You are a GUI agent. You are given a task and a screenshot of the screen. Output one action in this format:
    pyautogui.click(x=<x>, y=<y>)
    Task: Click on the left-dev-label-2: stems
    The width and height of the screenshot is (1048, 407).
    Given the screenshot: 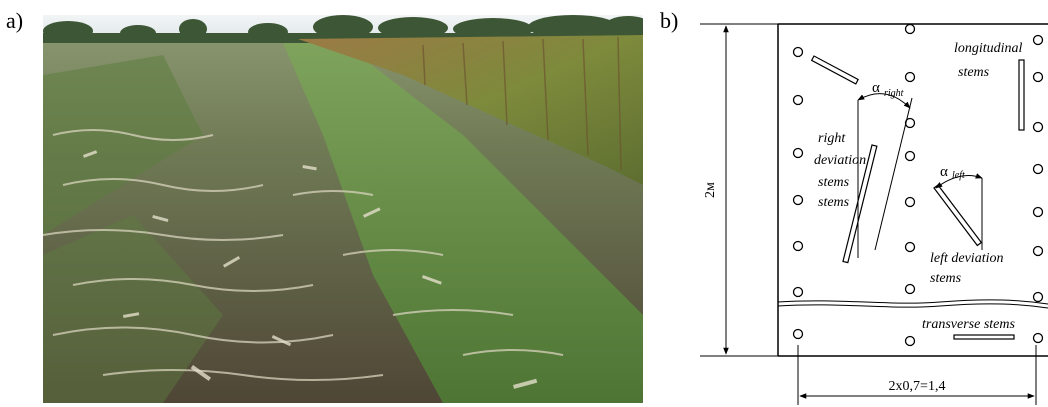 What is the action you would take?
    pyautogui.click(x=946, y=278)
    